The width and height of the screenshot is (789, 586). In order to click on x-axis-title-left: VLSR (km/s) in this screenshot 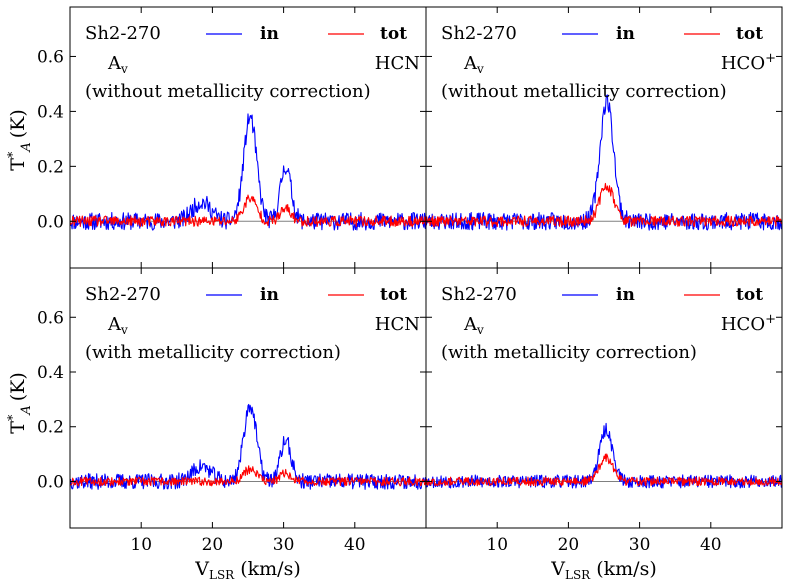, I will do `click(247, 570)`.